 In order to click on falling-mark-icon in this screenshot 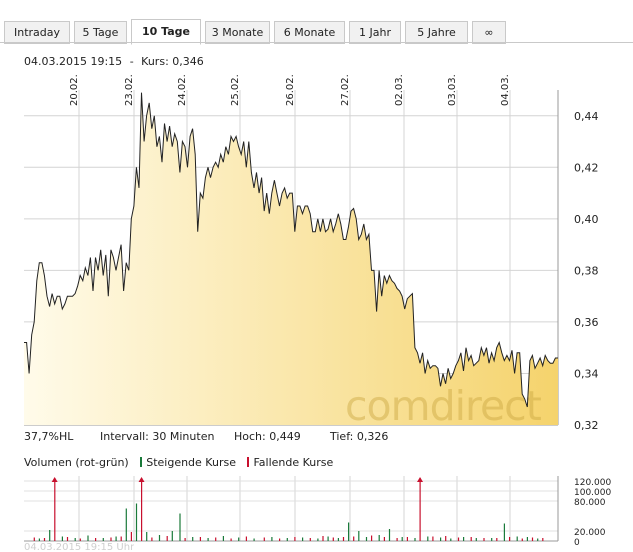, I will do `click(248, 462)`.